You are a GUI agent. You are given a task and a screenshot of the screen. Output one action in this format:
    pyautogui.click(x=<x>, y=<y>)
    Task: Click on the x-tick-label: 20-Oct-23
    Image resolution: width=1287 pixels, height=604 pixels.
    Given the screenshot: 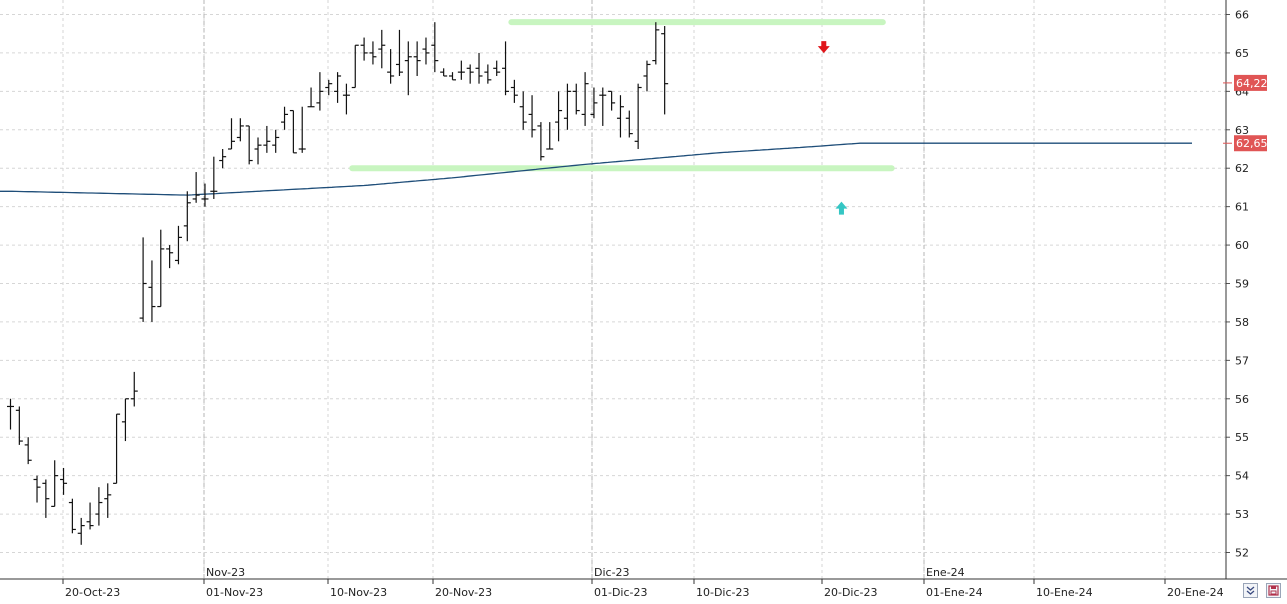 What is the action you would take?
    pyautogui.click(x=92, y=592)
    